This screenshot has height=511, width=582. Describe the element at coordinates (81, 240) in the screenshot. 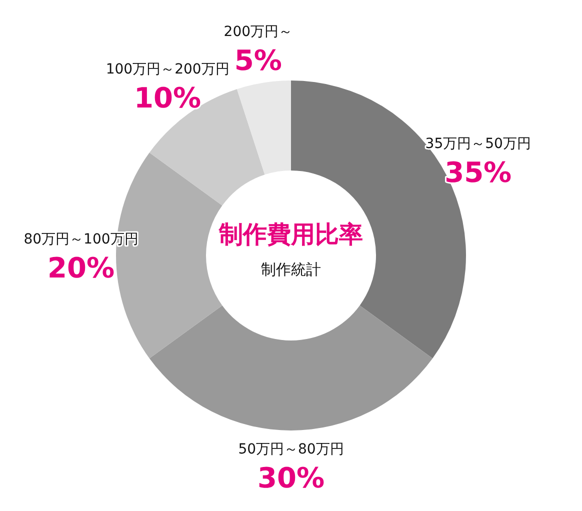

I see `slice-label: 80万円～100万円` at that location.